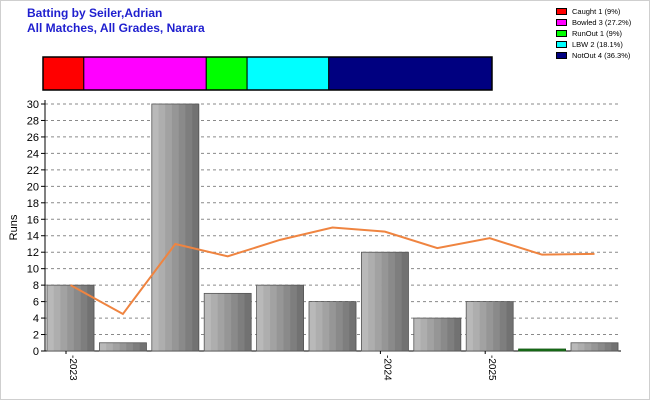 This screenshot has width=650, height=400. What do you see at coordinates (491, 368) in the screenshot?
I see `x-tick-label: -2025` at bounding box center [491, 368].